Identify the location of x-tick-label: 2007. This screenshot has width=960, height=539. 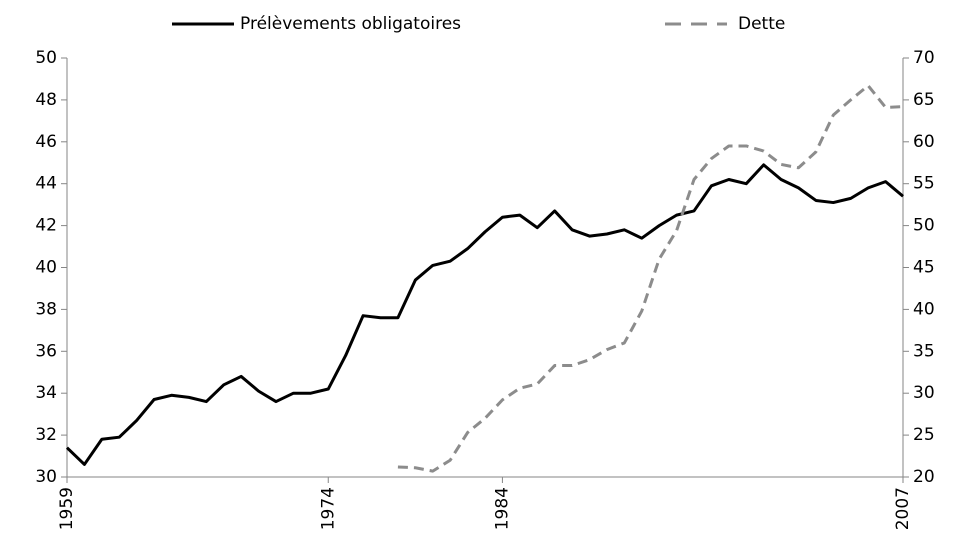
(903, 508).